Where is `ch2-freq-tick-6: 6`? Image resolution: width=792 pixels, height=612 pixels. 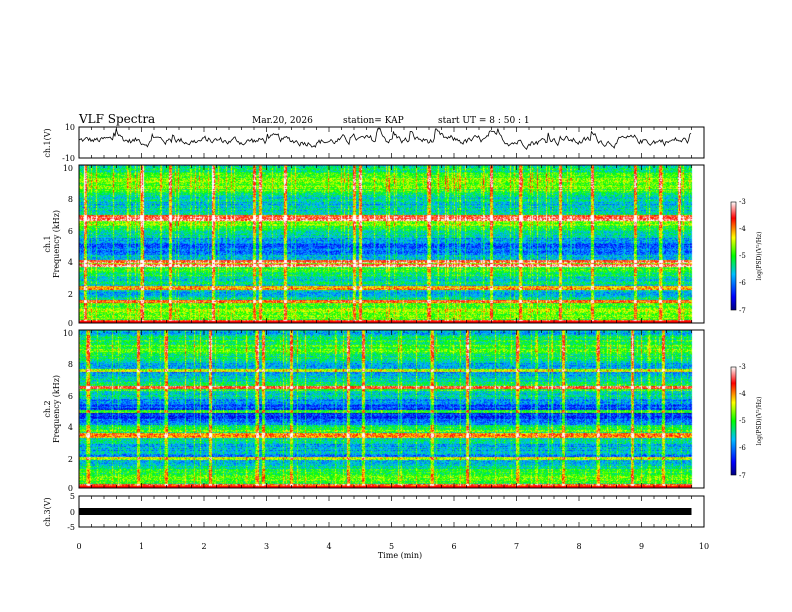
ch2-freq-tick-6: 6 is located at coordinates (70, 396).